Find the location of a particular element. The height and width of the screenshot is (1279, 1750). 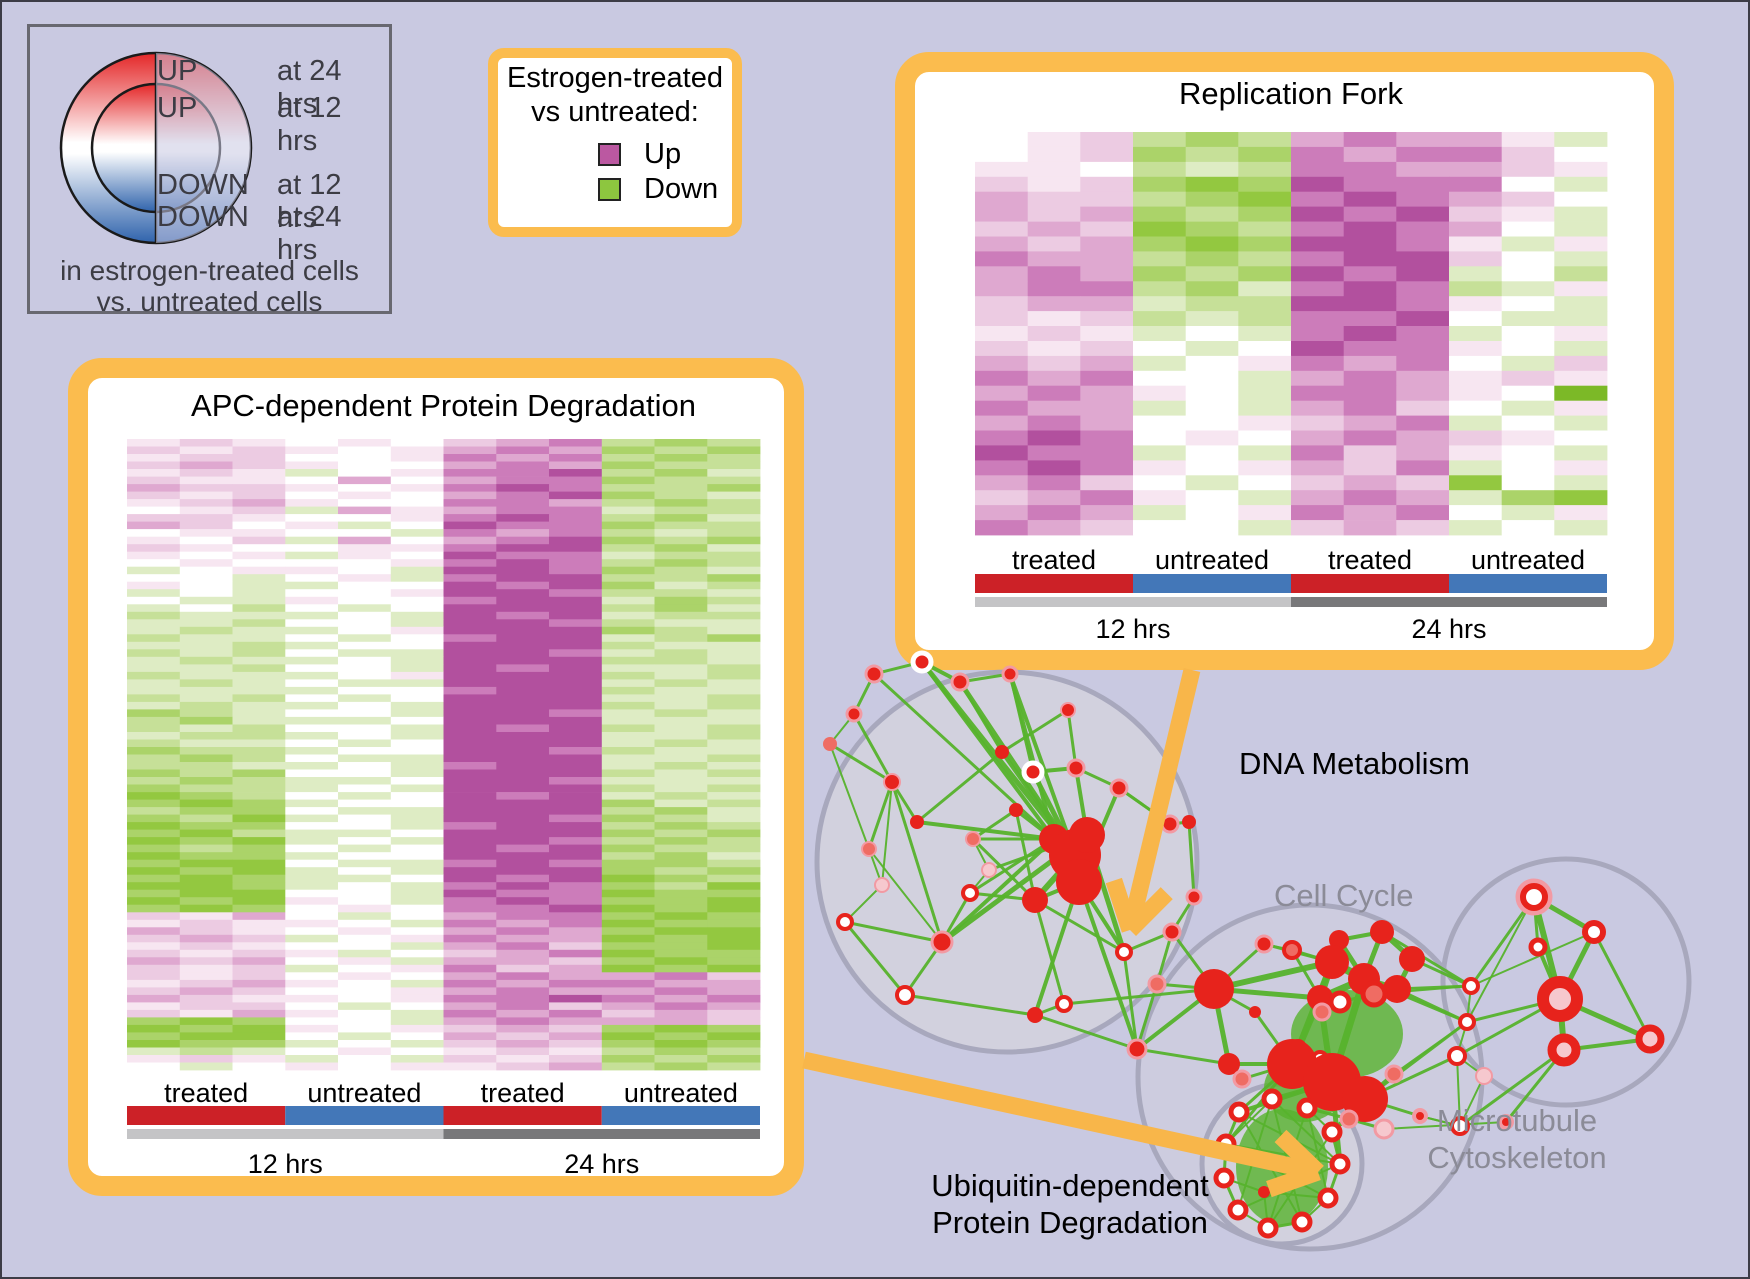

estrogen-legend-box is located at coordinates (615, 142).